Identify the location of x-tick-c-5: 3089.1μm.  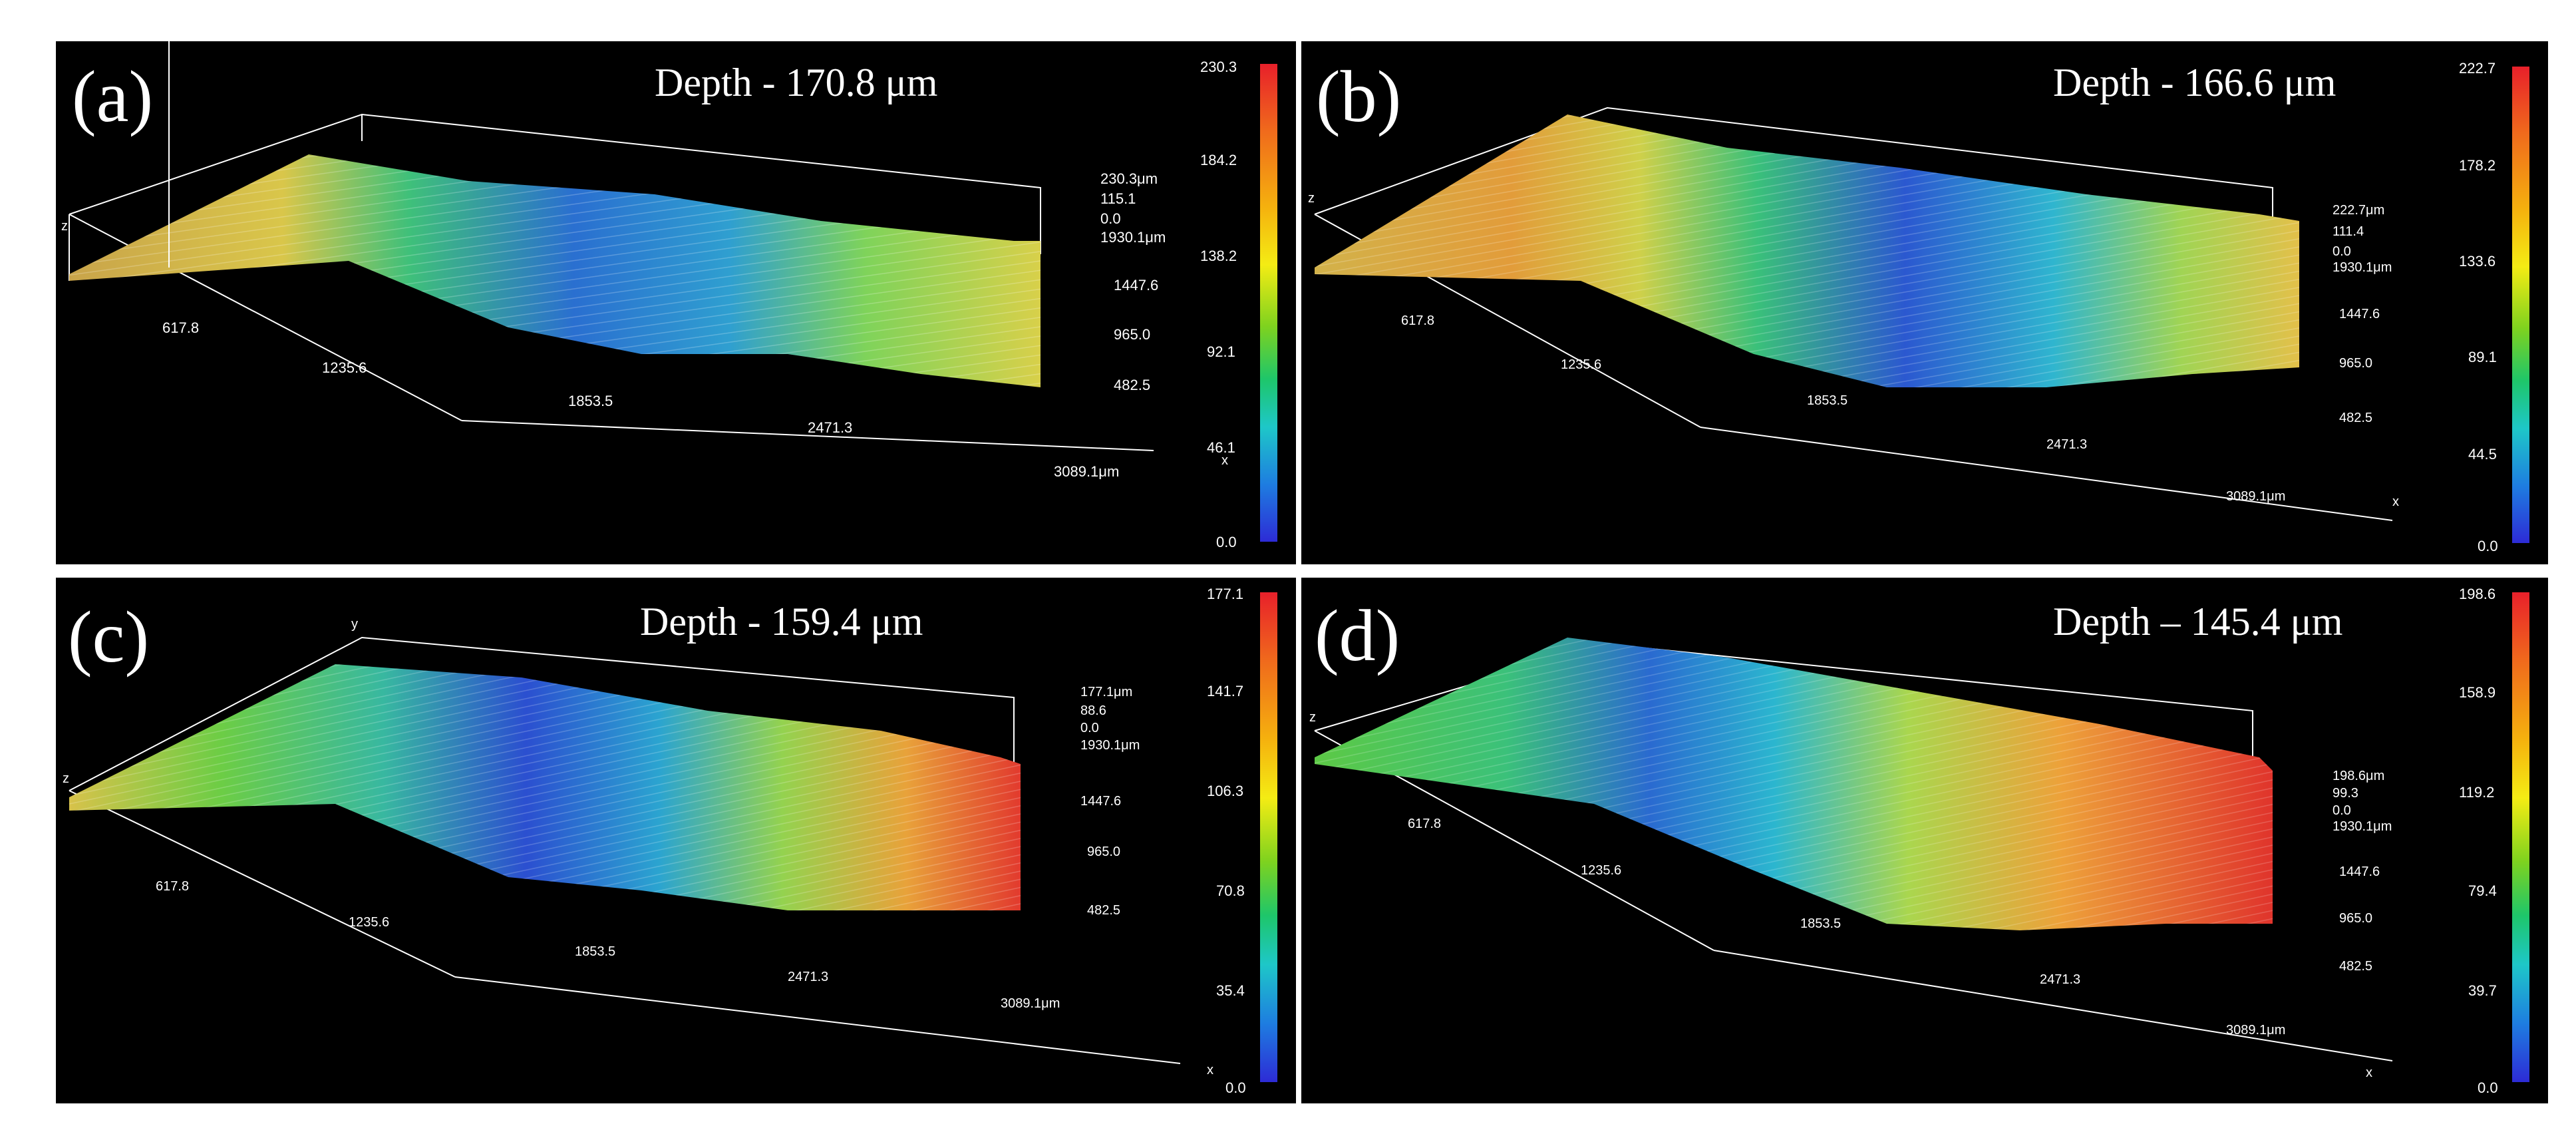
(1030, 1003).